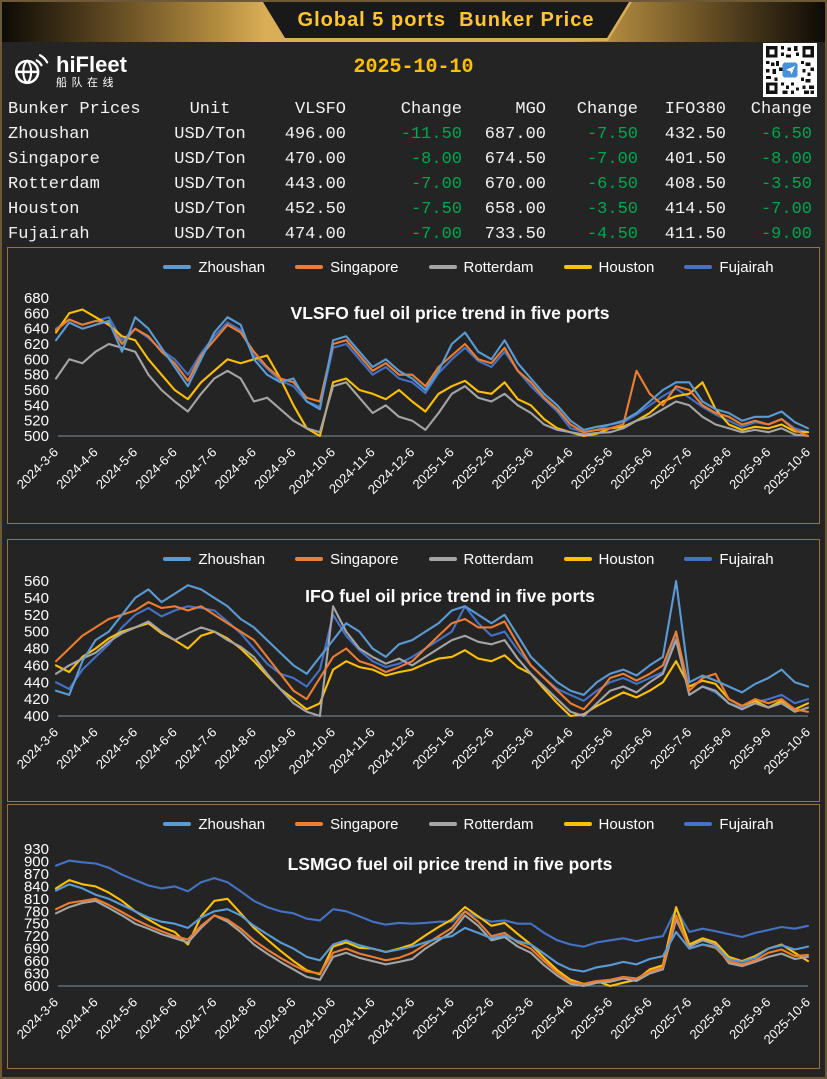  I want to click on series-line-fujairah, so click(432, 903).